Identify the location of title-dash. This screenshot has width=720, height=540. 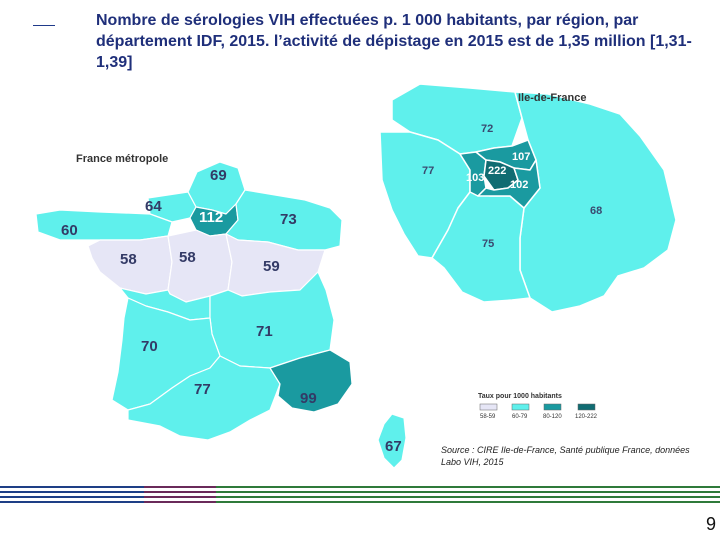
(44, 25).